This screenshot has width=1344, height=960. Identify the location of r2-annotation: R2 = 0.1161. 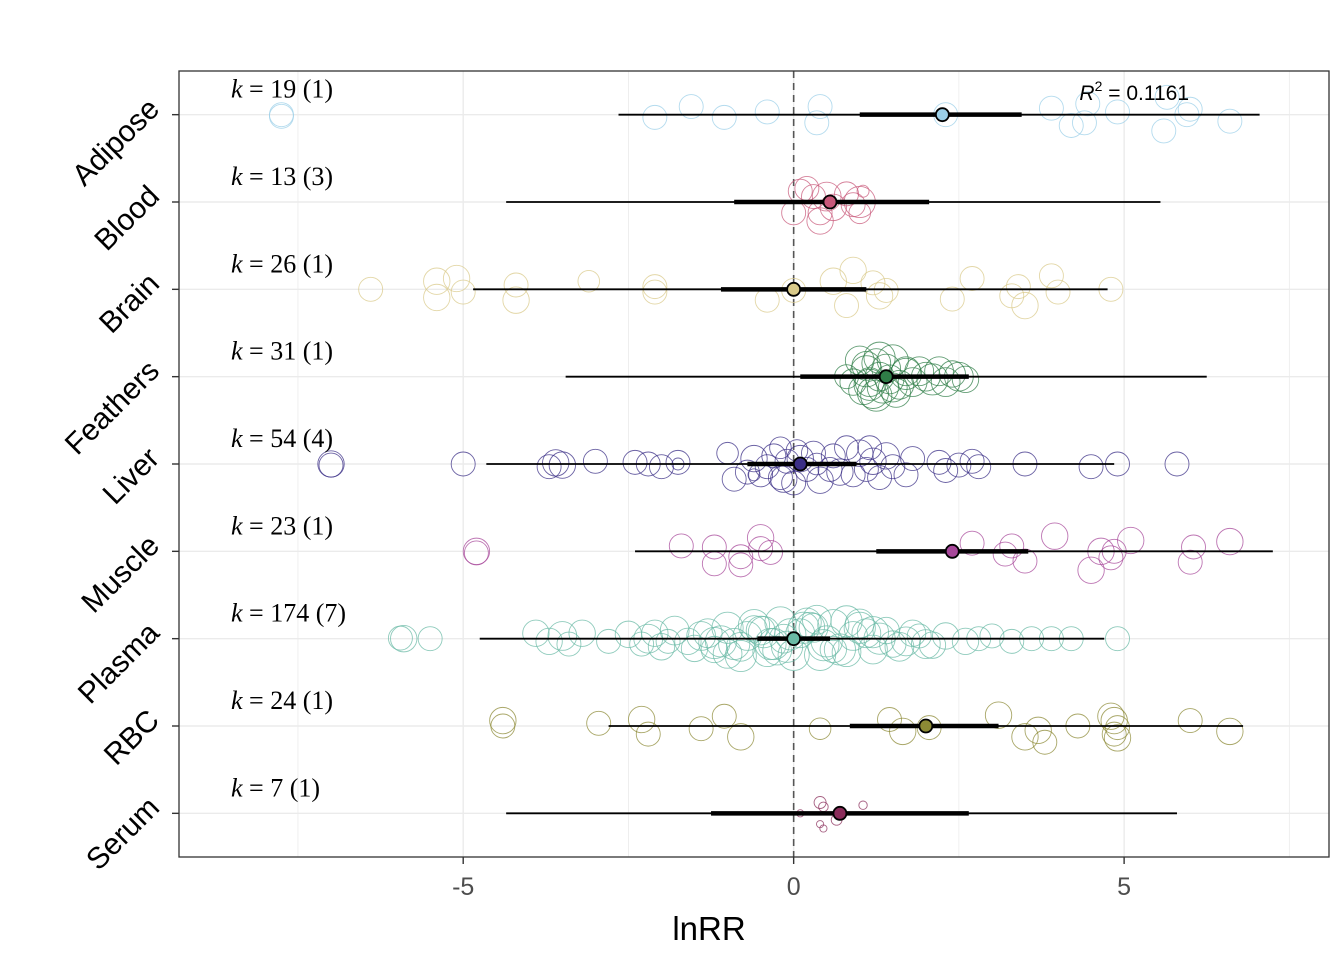
(1134, 91).